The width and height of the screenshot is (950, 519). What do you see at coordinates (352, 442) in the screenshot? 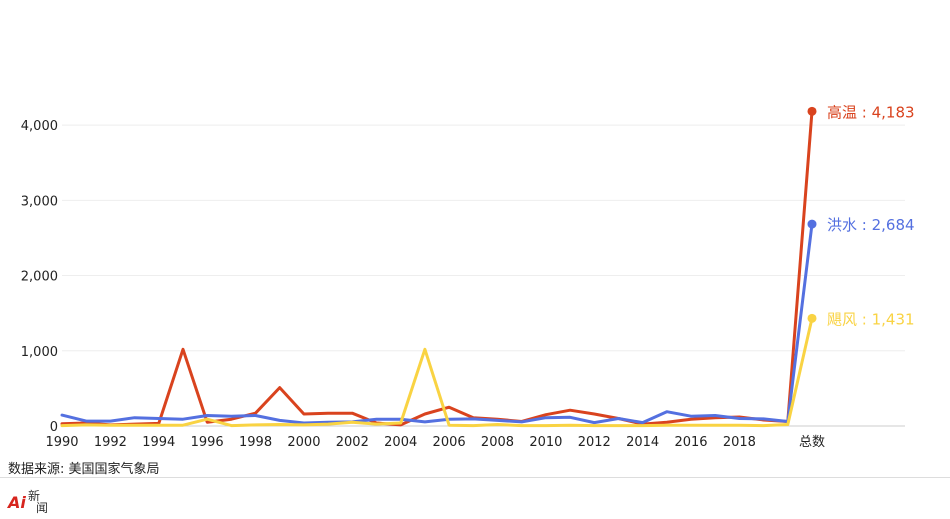
I see `x-tick-label: 2002` at bounding box center [352, 442].